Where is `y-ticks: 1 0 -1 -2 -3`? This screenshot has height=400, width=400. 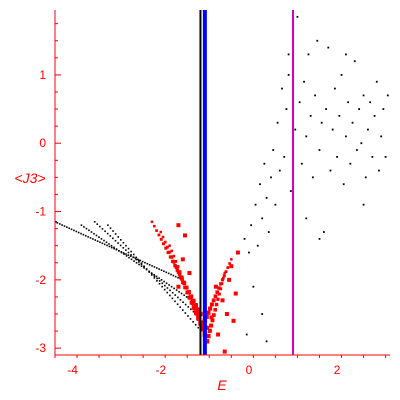 y-ticks: 1 0 -1 -2 -3 is located at coordinates (48, 189).